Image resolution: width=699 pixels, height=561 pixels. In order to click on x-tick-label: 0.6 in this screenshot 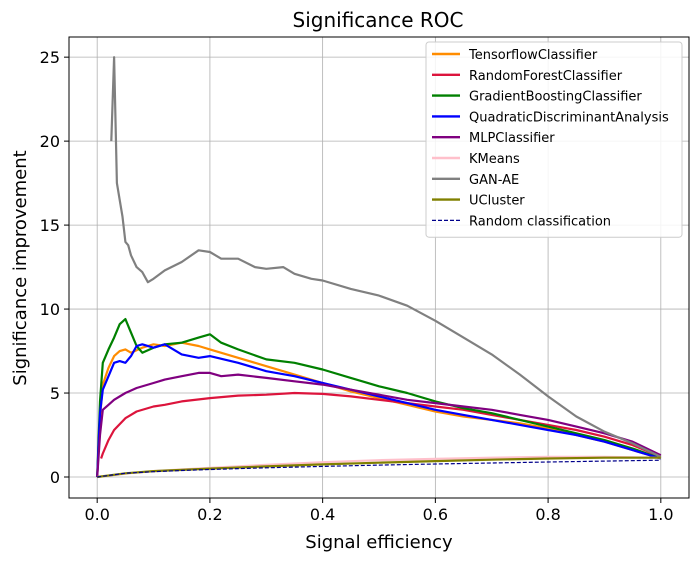, I will do `click(435, 514)`.